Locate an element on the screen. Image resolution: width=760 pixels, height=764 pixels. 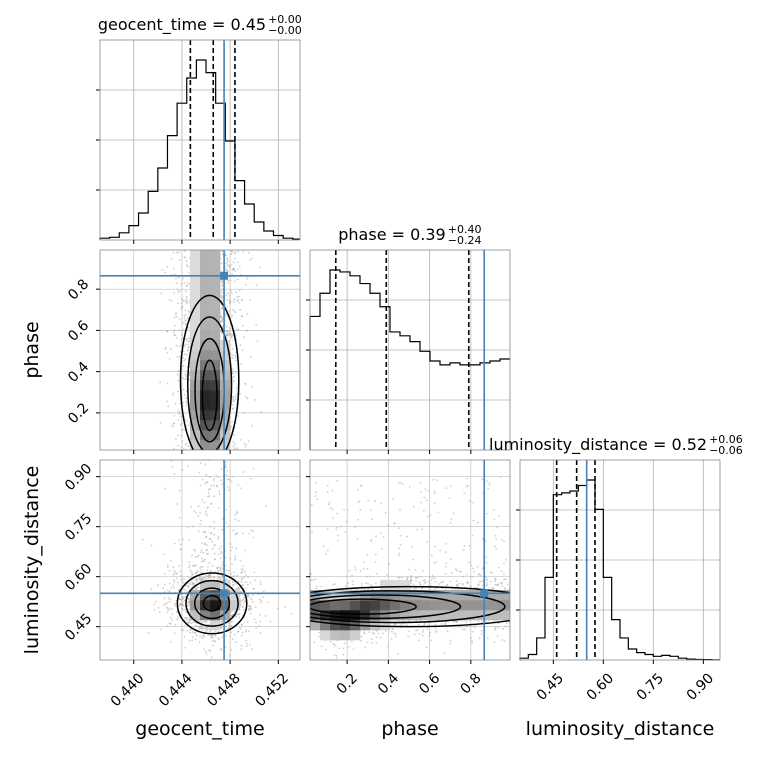
x-tick-label: 0.4 is located at coordinates (388, 683).